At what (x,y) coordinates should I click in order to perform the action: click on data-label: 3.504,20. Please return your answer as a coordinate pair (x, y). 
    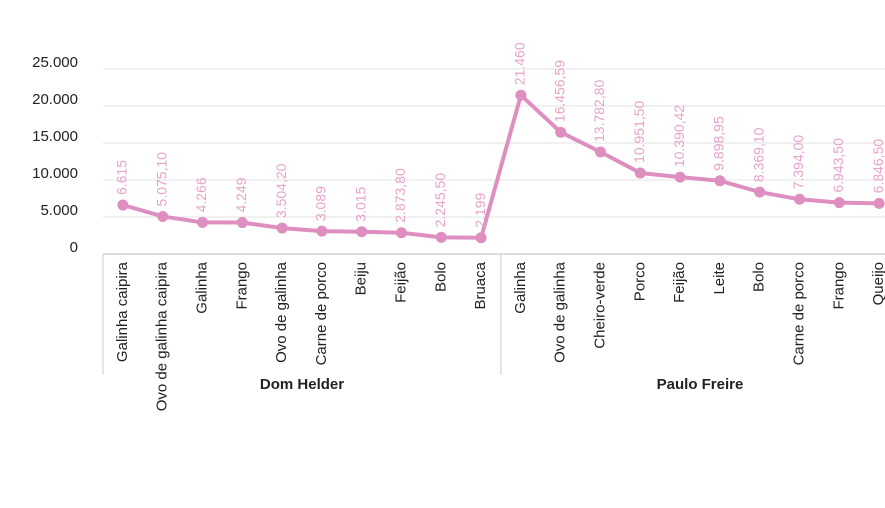
    Looking at the image, I should click on (281, 190).